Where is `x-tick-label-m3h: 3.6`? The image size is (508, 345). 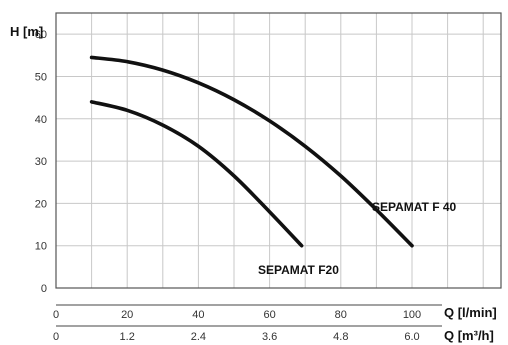 x-tick-label-m3h: 3.6 is located at coordinates (269, 337).